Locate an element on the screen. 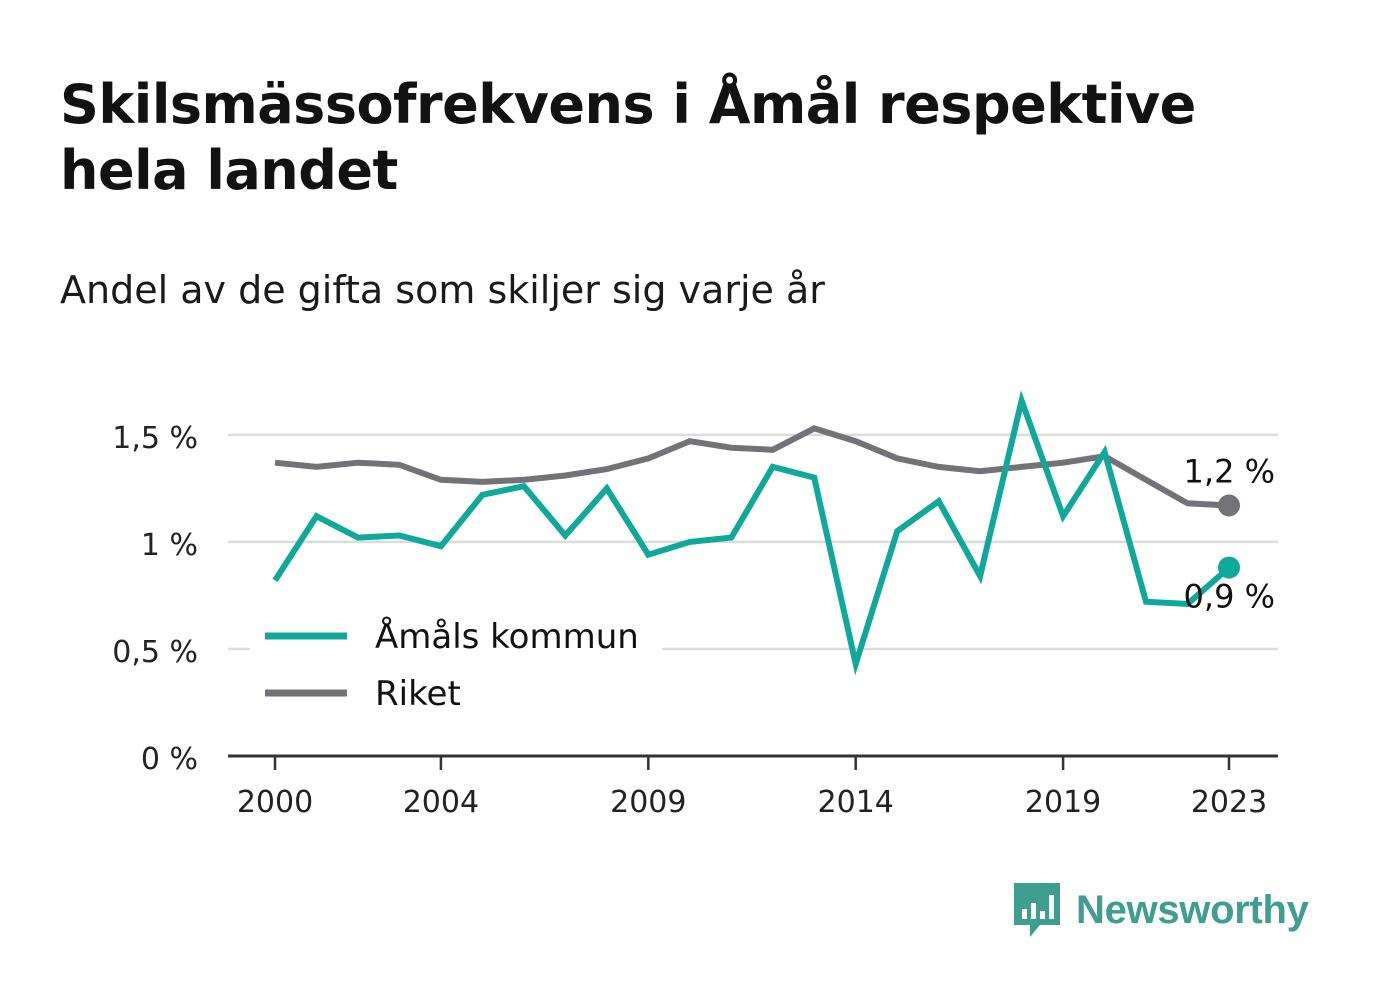 This screenshot has width=1382, height=999. y-tick-label: 1 % is located at coordinates (169, 545).